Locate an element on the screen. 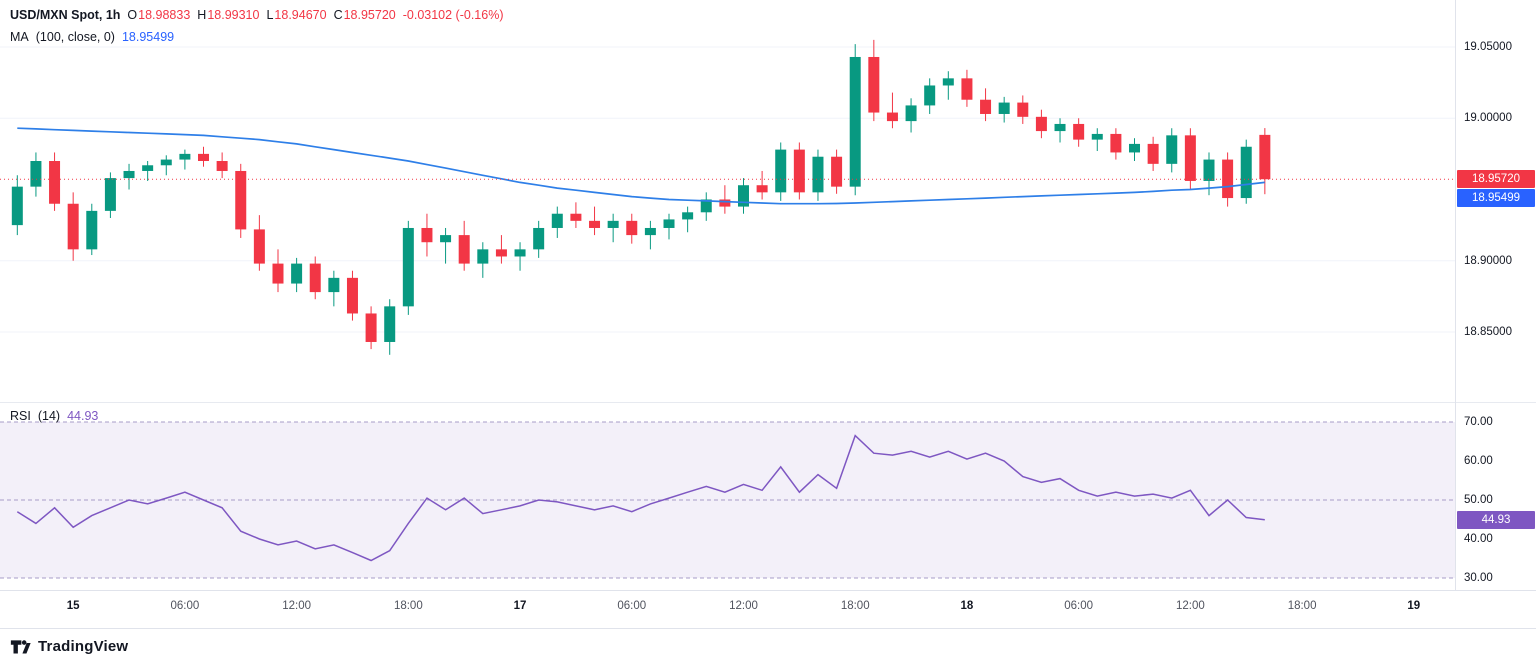  price-tick-label: 19.05000 is located at coordinates (1488, 47).